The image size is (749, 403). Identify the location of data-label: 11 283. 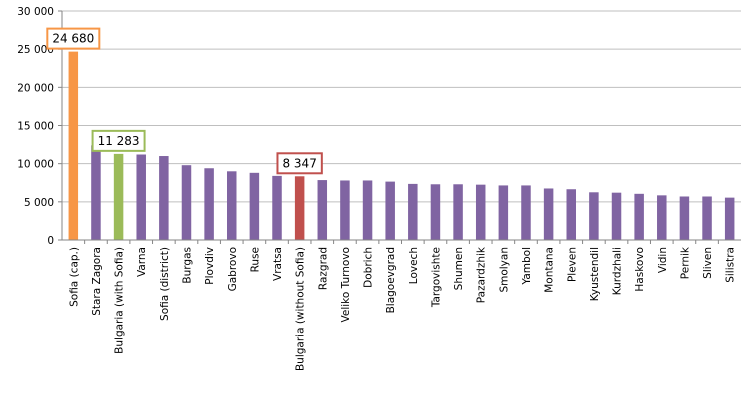
(118, 140).